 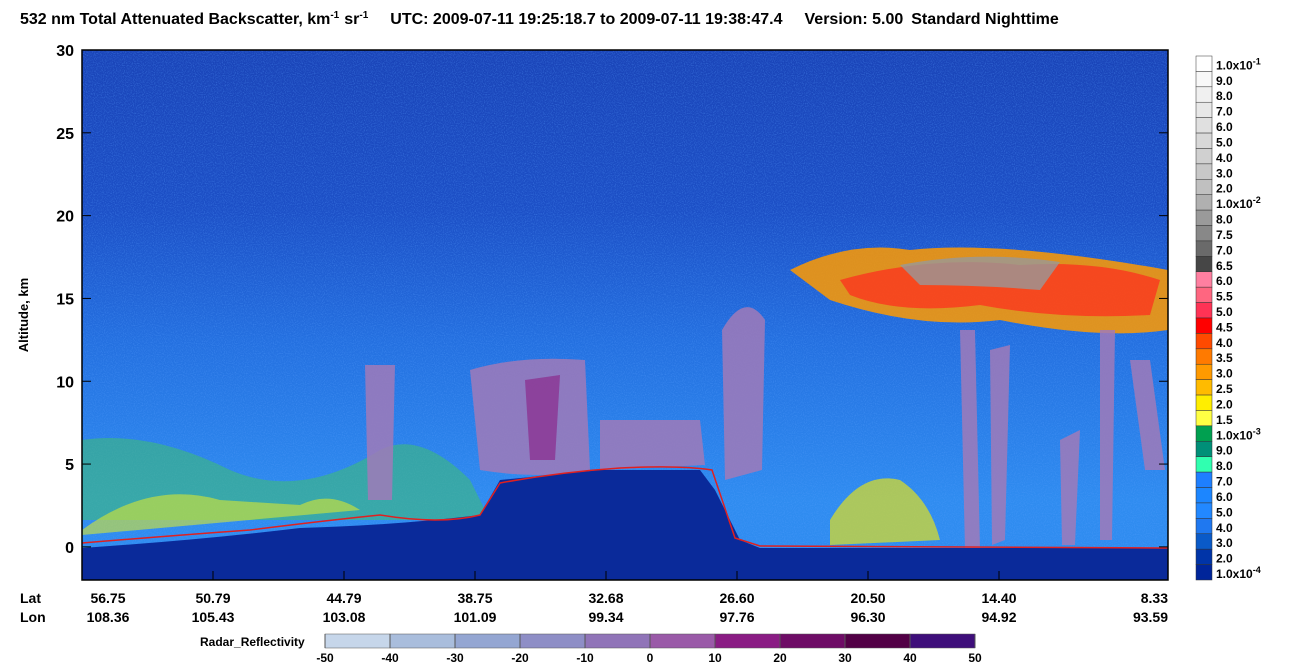 What do you see at coordinates (854, 19) in the screenshot?
I see `title-part: Version: 5.00` at bounding box center [854, 19].